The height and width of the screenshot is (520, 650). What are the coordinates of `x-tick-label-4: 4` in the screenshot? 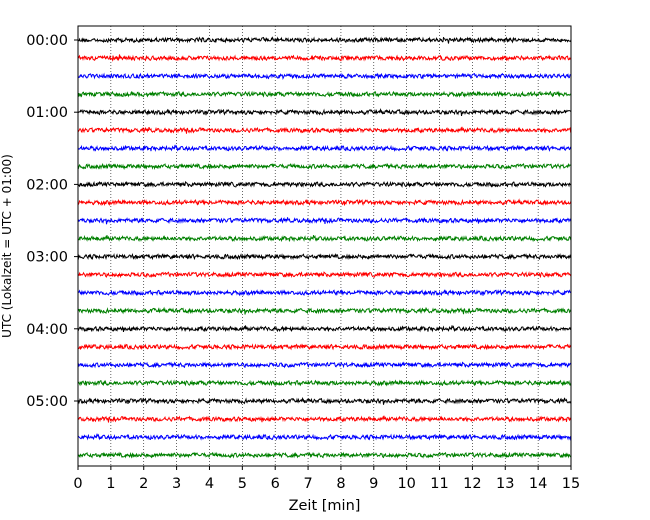 It's located at (209, 484).